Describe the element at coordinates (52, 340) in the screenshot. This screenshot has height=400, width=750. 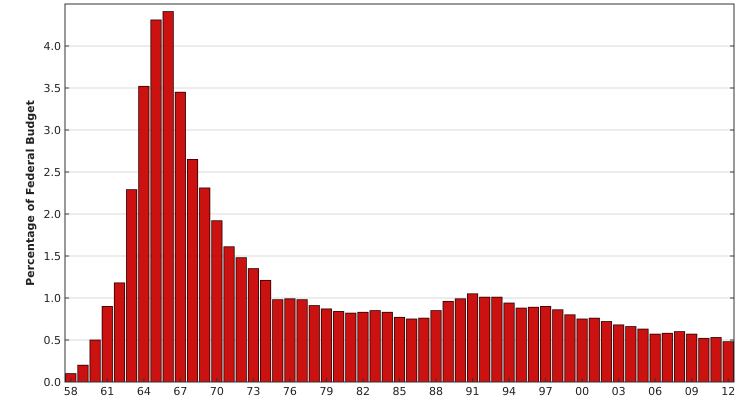
I see `y-tick-label: 0.5` at that location.